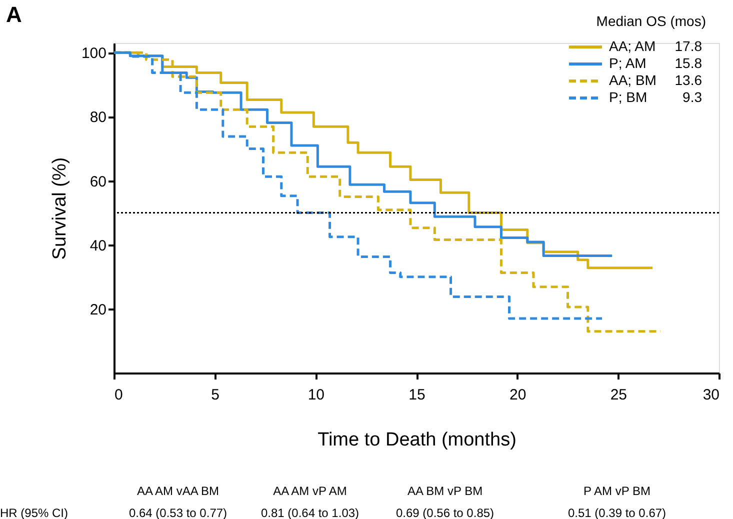  What do you see at coordinates (316, 395) in the screenshot?
I see `x-tick-label: 10` at bounding box center [316, 395].